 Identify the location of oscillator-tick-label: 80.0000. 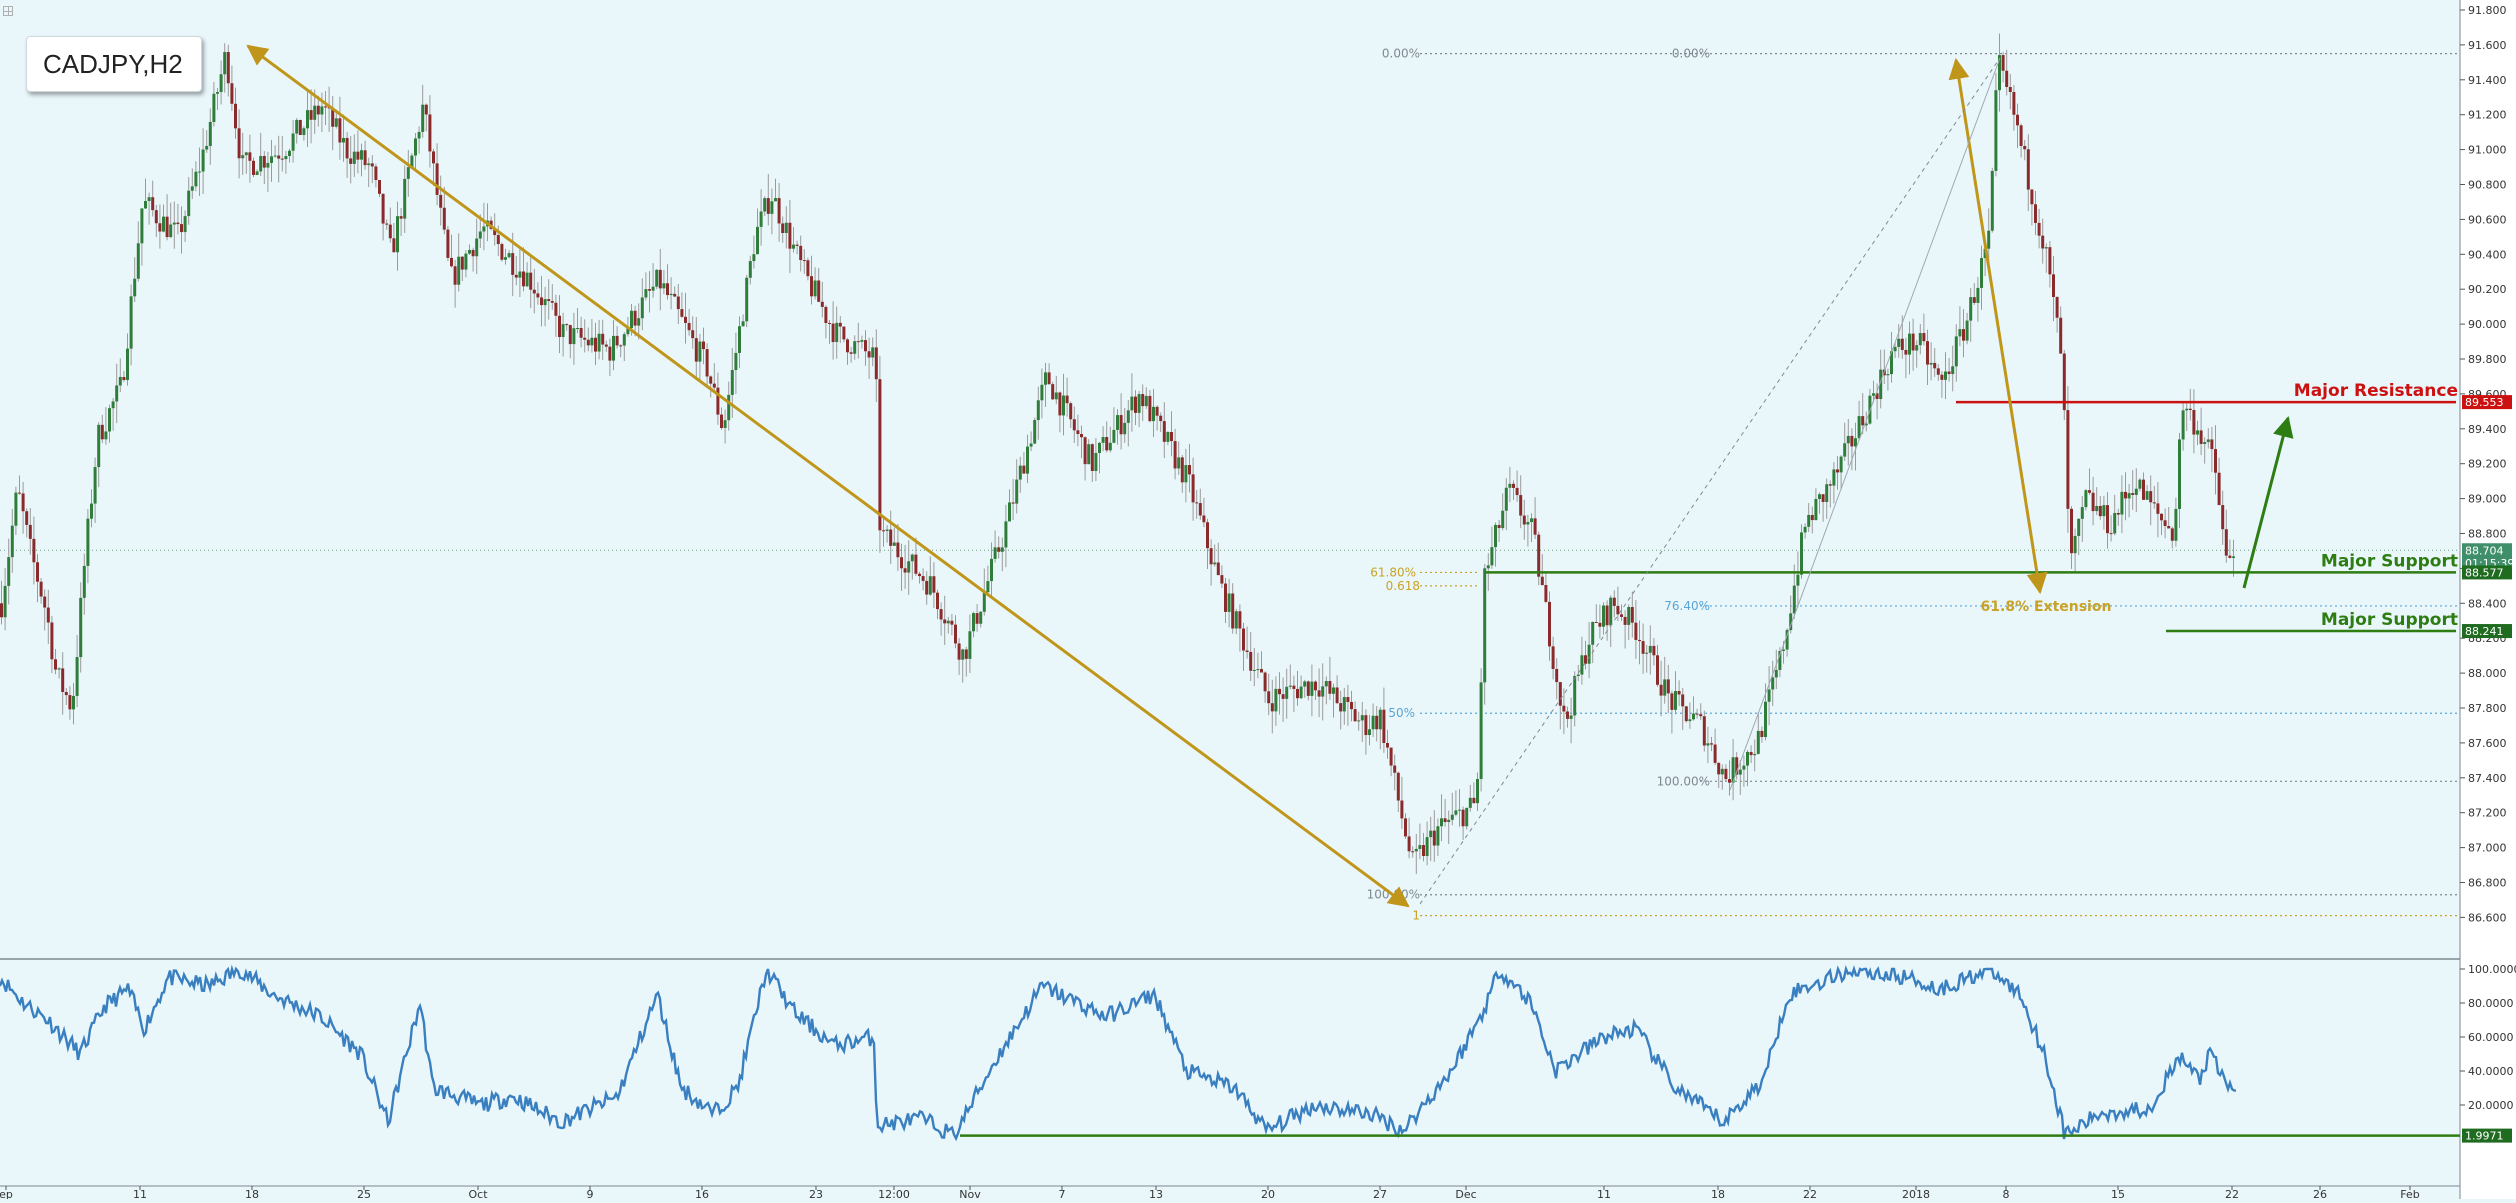
(2491, 1003).